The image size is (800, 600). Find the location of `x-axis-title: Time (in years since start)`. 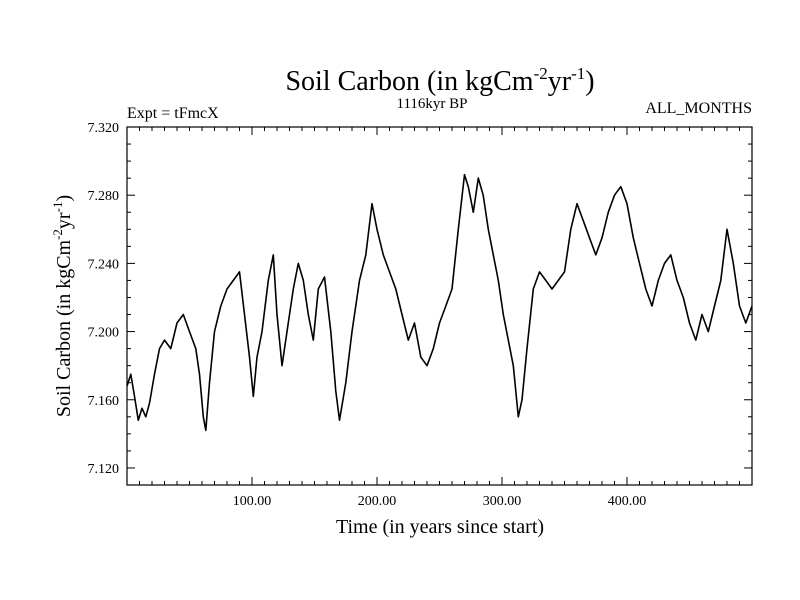

x-axis-title: Time (in years since start) is located at coordinates (440, 527).